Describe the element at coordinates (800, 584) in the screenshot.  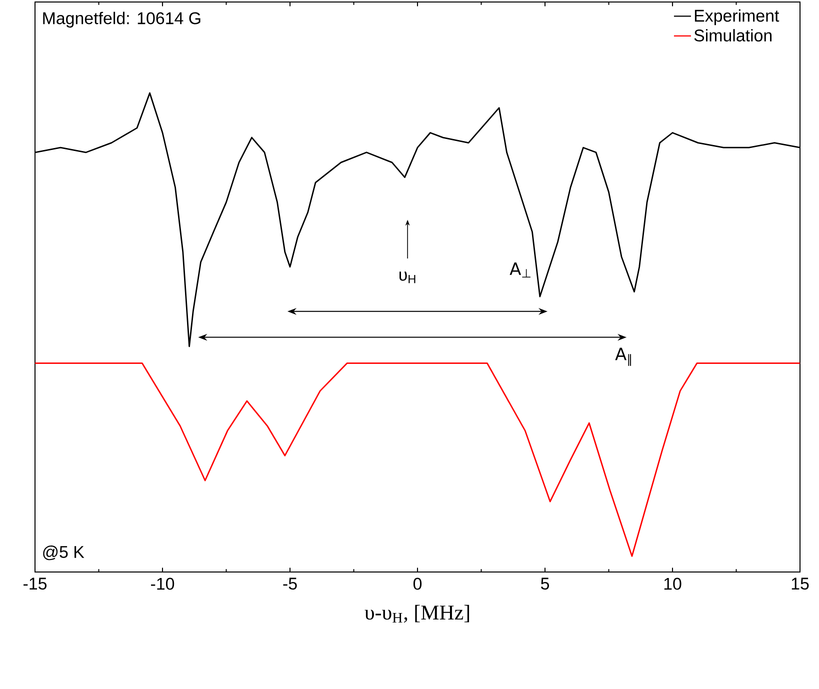
I see `x-tick-label: 15` at that location.